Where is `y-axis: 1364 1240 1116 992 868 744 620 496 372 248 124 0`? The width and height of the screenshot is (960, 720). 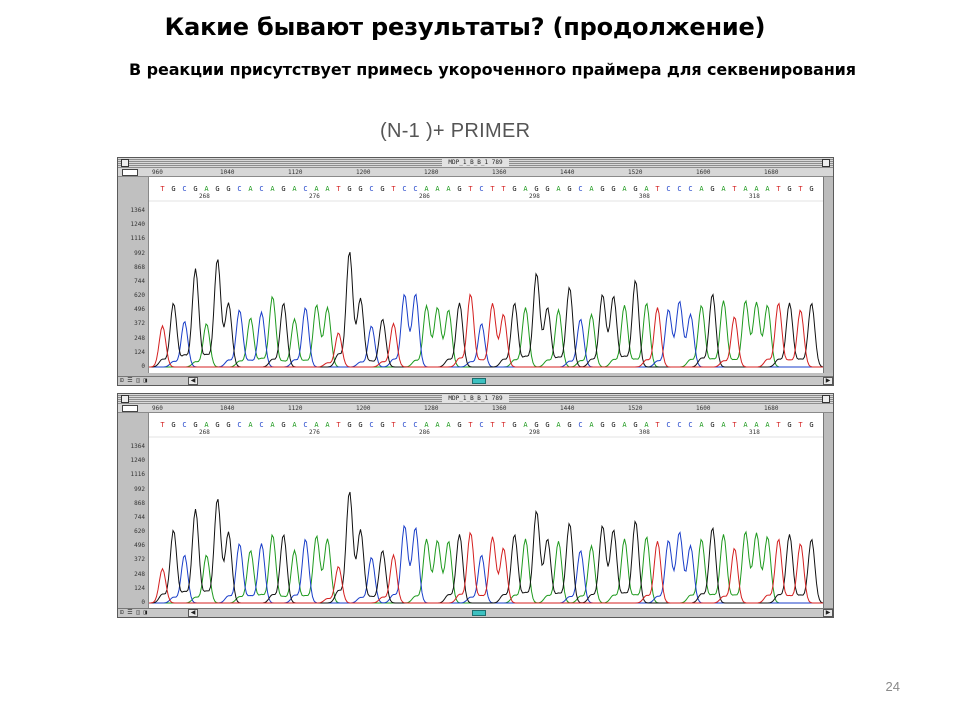 y-axis: 1364 1240 1116 992 868 744 620 496 372 248 124 0 is located at coordinates (134, 275).